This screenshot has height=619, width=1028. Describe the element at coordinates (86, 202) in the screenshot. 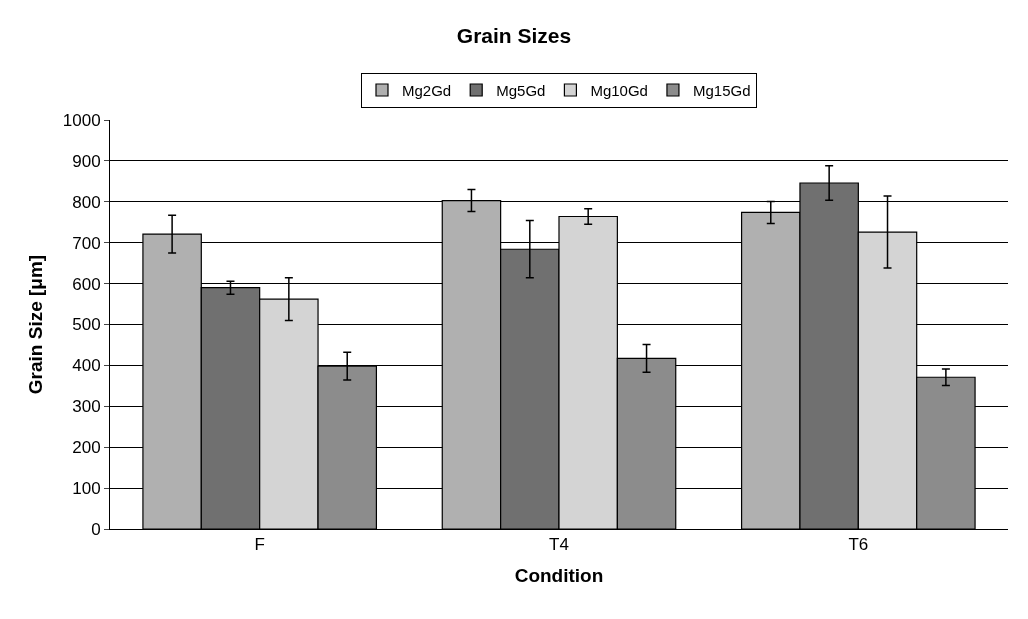

I see `y-tick-label: 800` at that location.